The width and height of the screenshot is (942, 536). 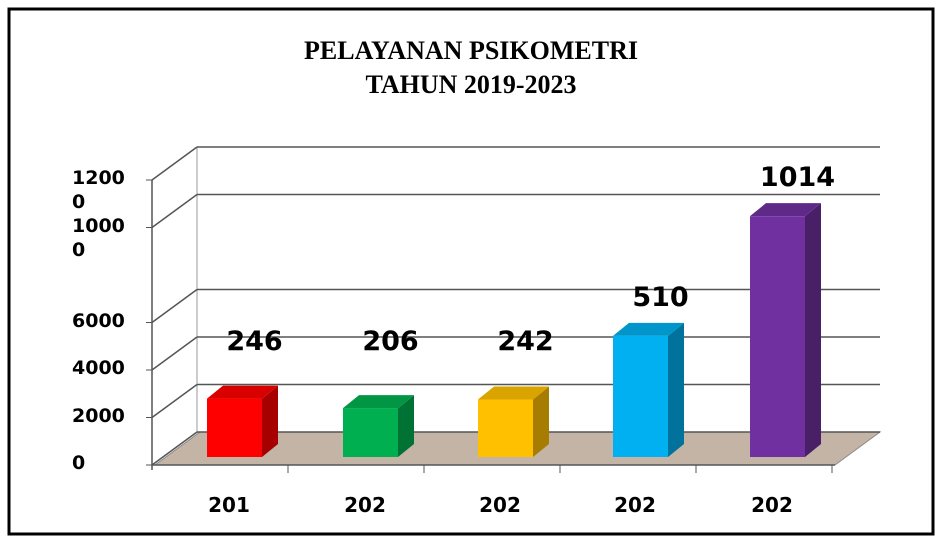 What do you see at coordinates (98, 237) in the screenshot?
I see `y-tick-label: 10000` at bounding box center [98, 237].